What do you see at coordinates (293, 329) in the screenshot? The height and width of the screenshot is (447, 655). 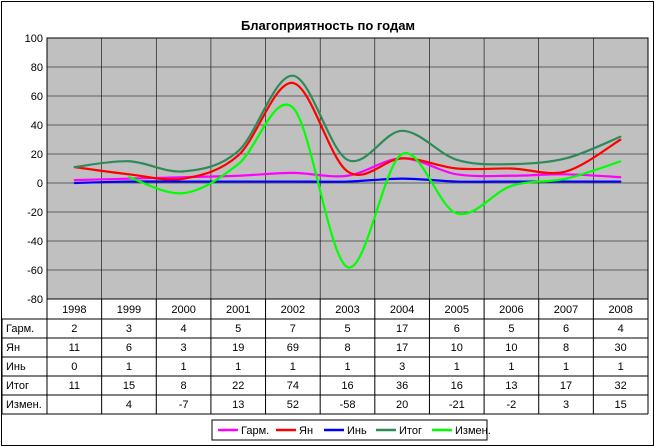 I see `table-cell: 7` at bounding box center [293, 329].